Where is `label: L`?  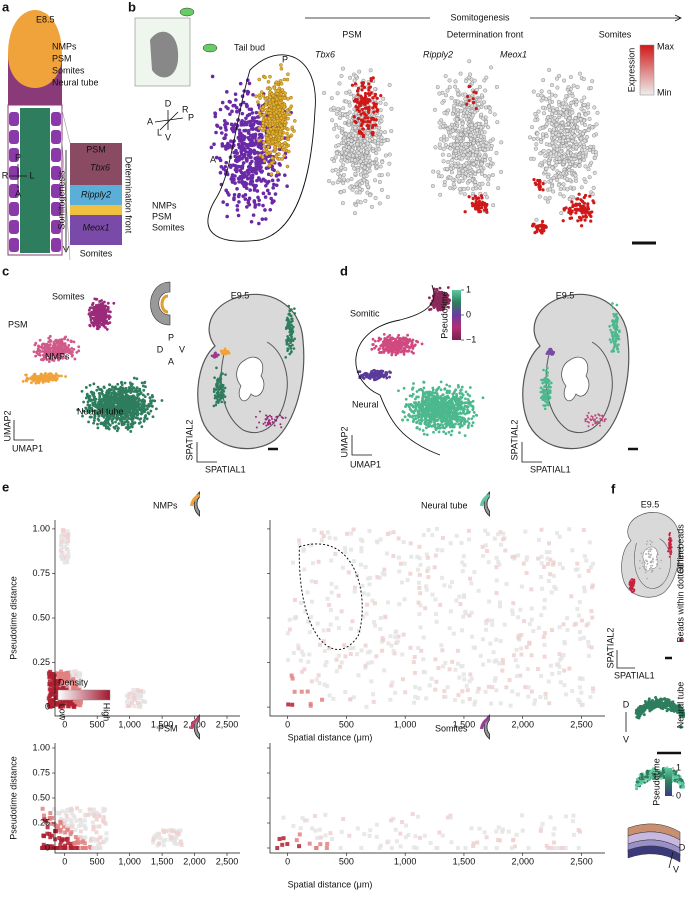
label: L is located at coordinates (31, 175).